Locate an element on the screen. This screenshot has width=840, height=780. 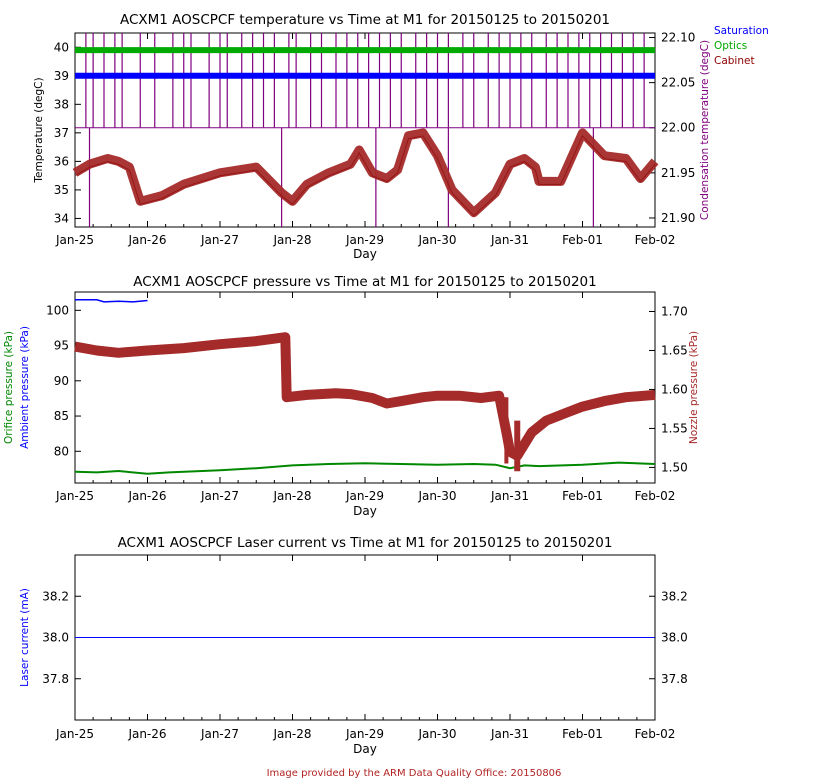
laser-y-tick-label-right: 38.0 is located at coordinates (674, 638).